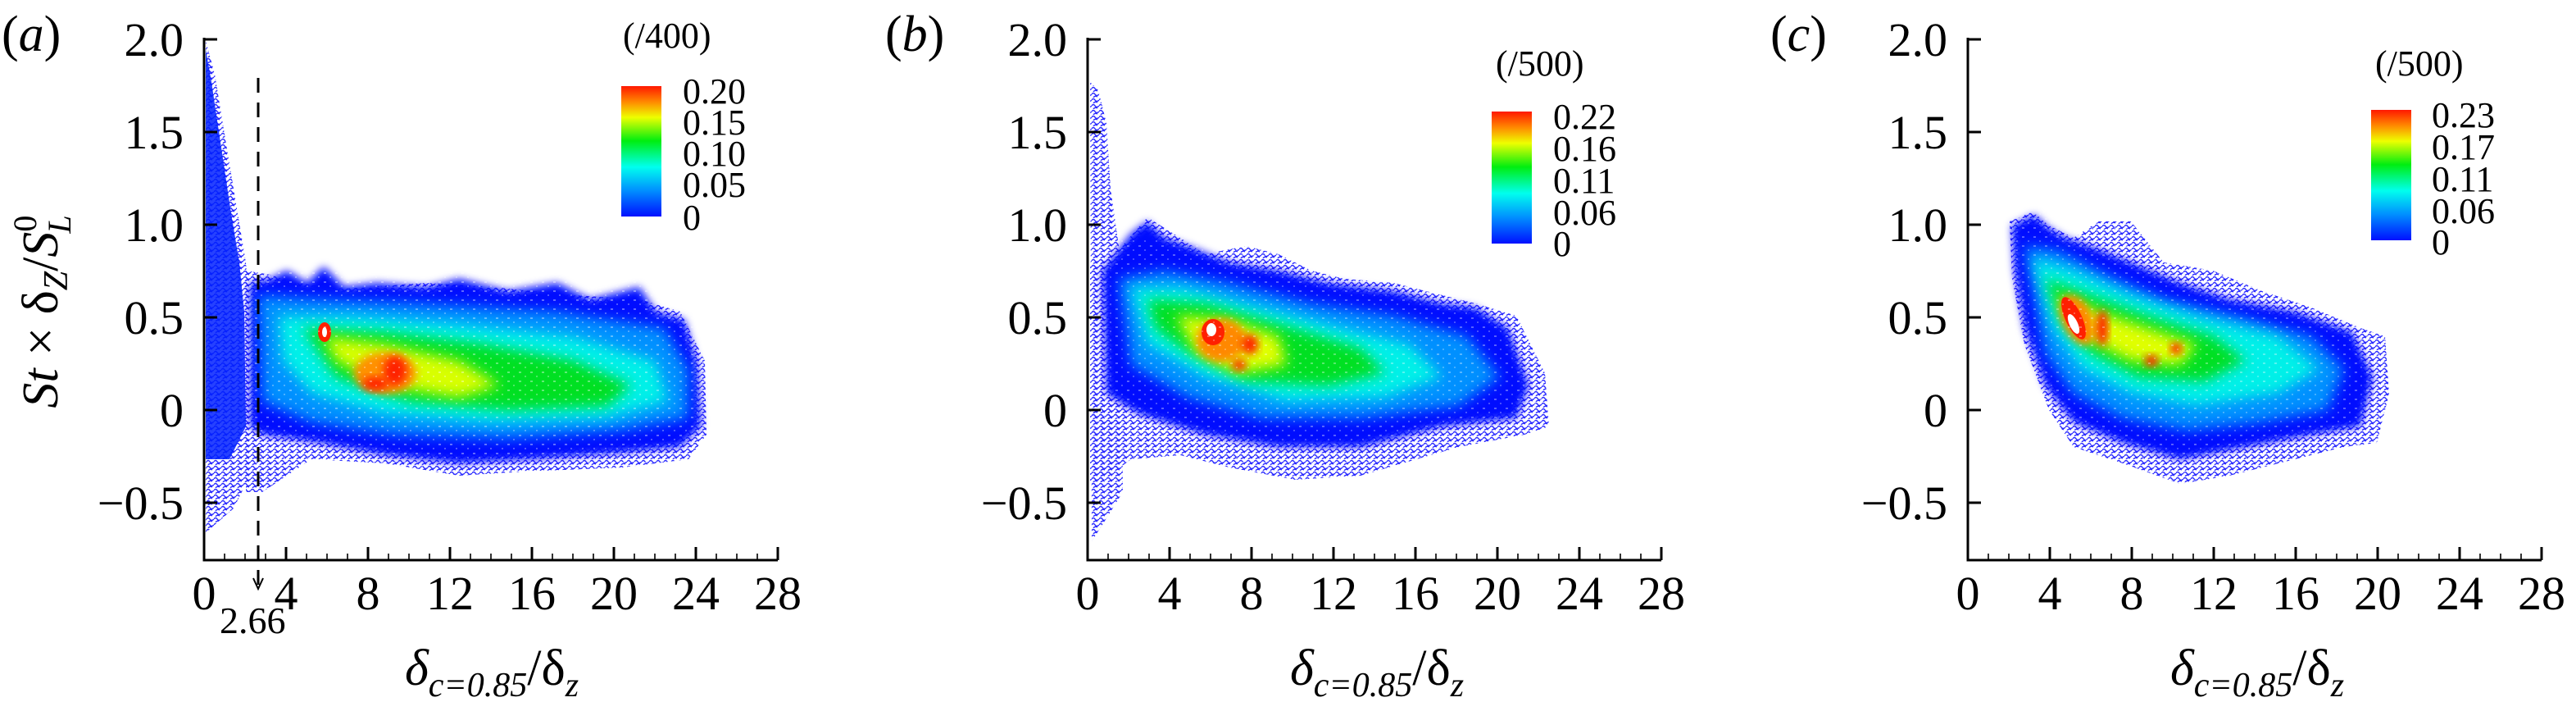 The image size is (2576, 702). Describe the element at coordinates (2257, 671) in the screenshot. I see `x-axis-label-c: δc=0.85/δz` at that location.